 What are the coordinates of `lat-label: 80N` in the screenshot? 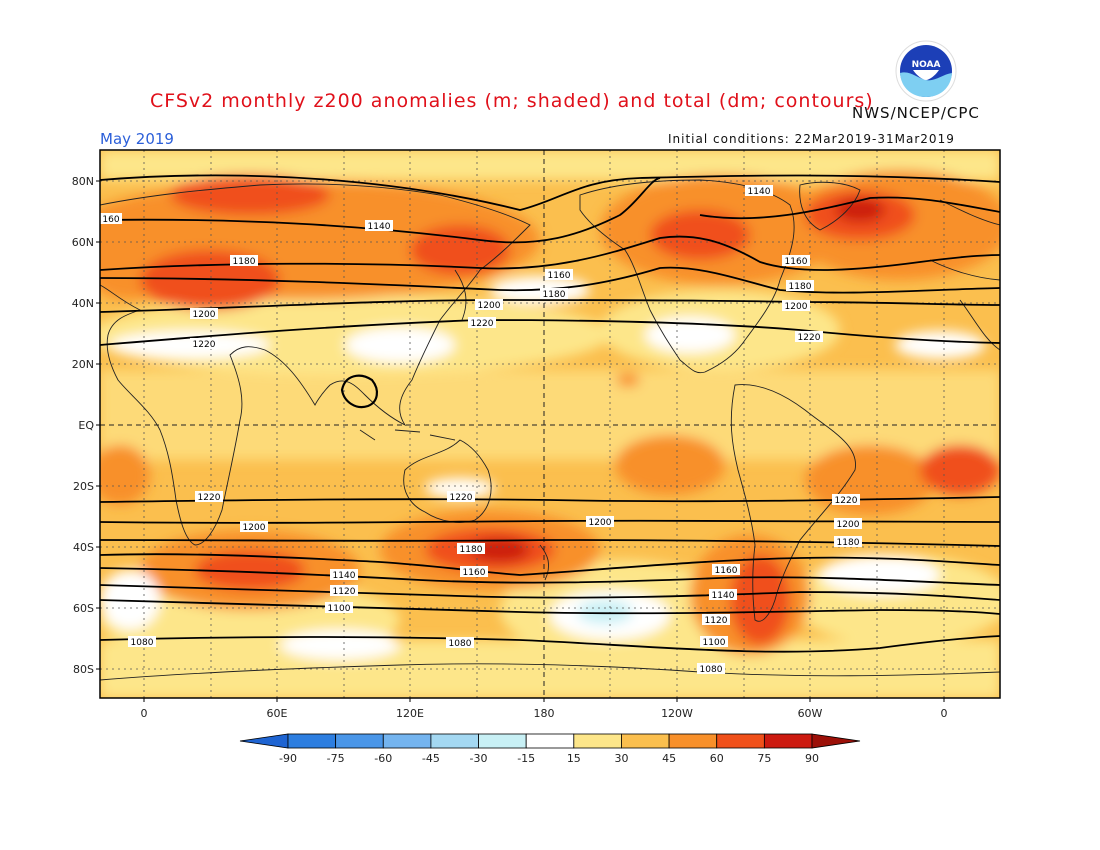 It's located at (83, 181).